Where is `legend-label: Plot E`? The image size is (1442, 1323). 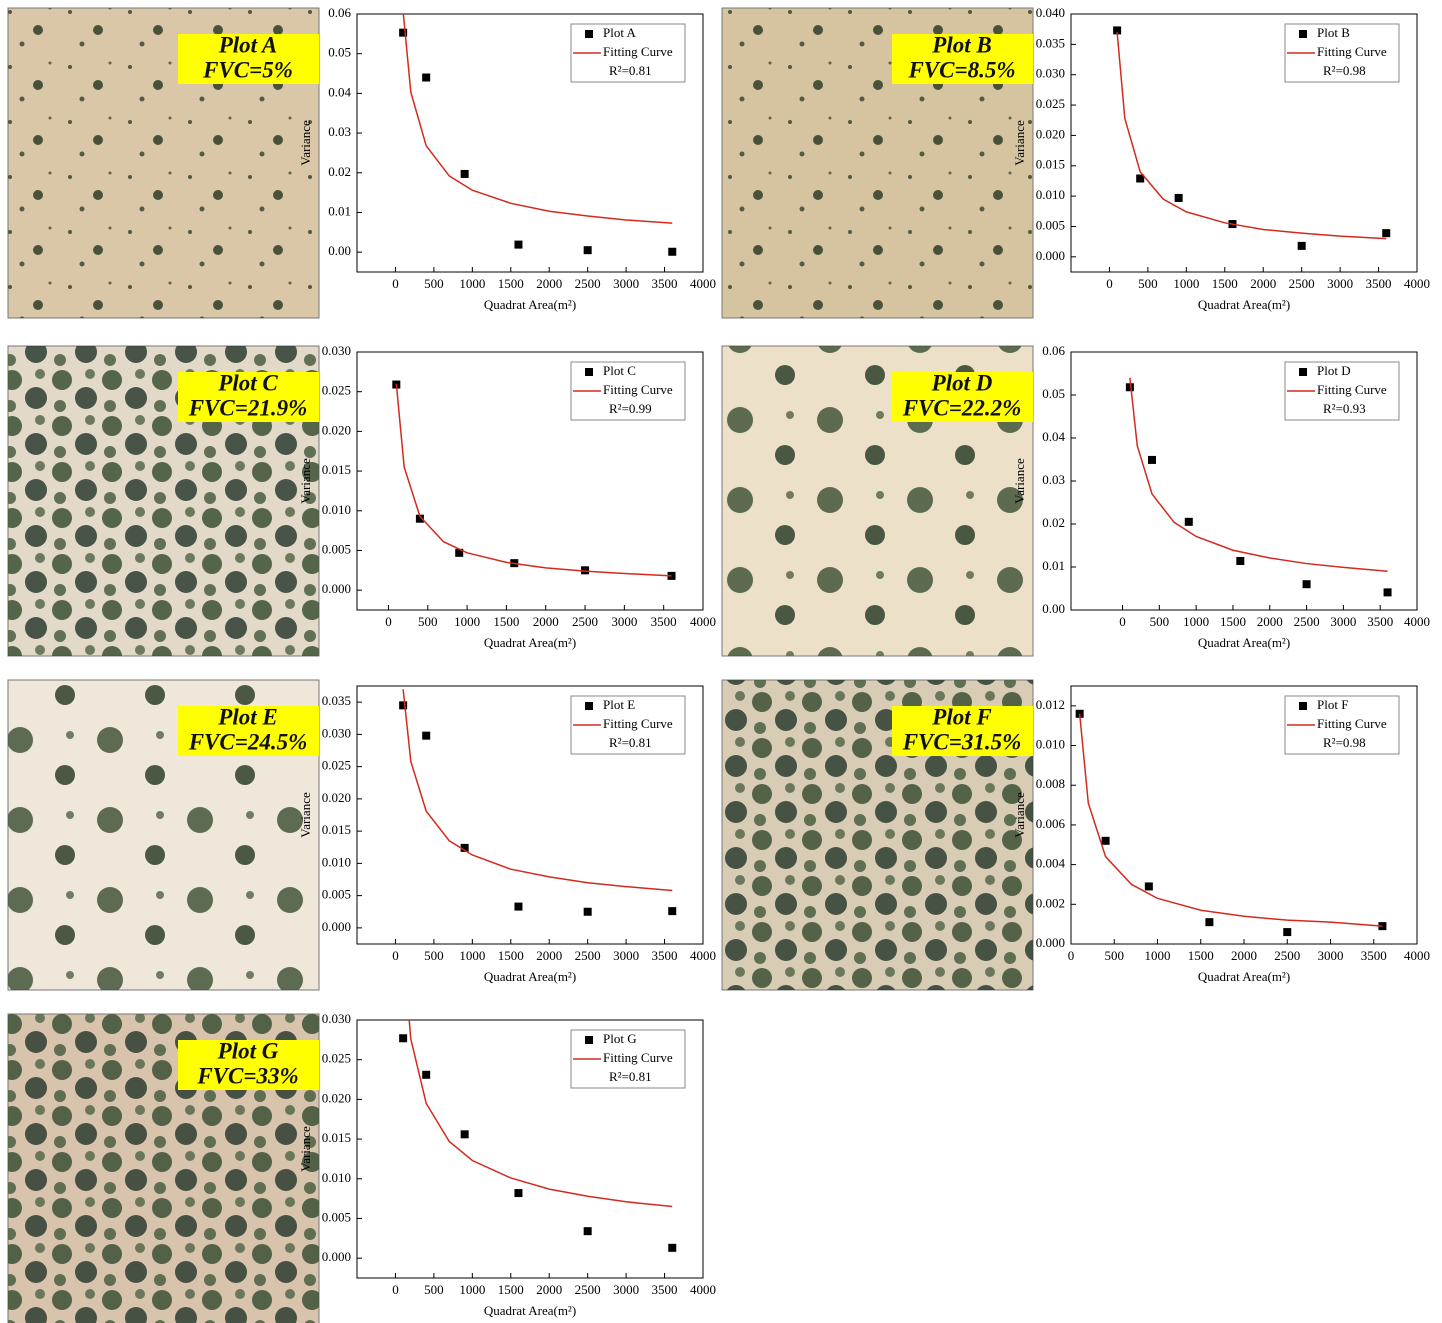
legend-label: Plot E is located at coordinates (619, 704).